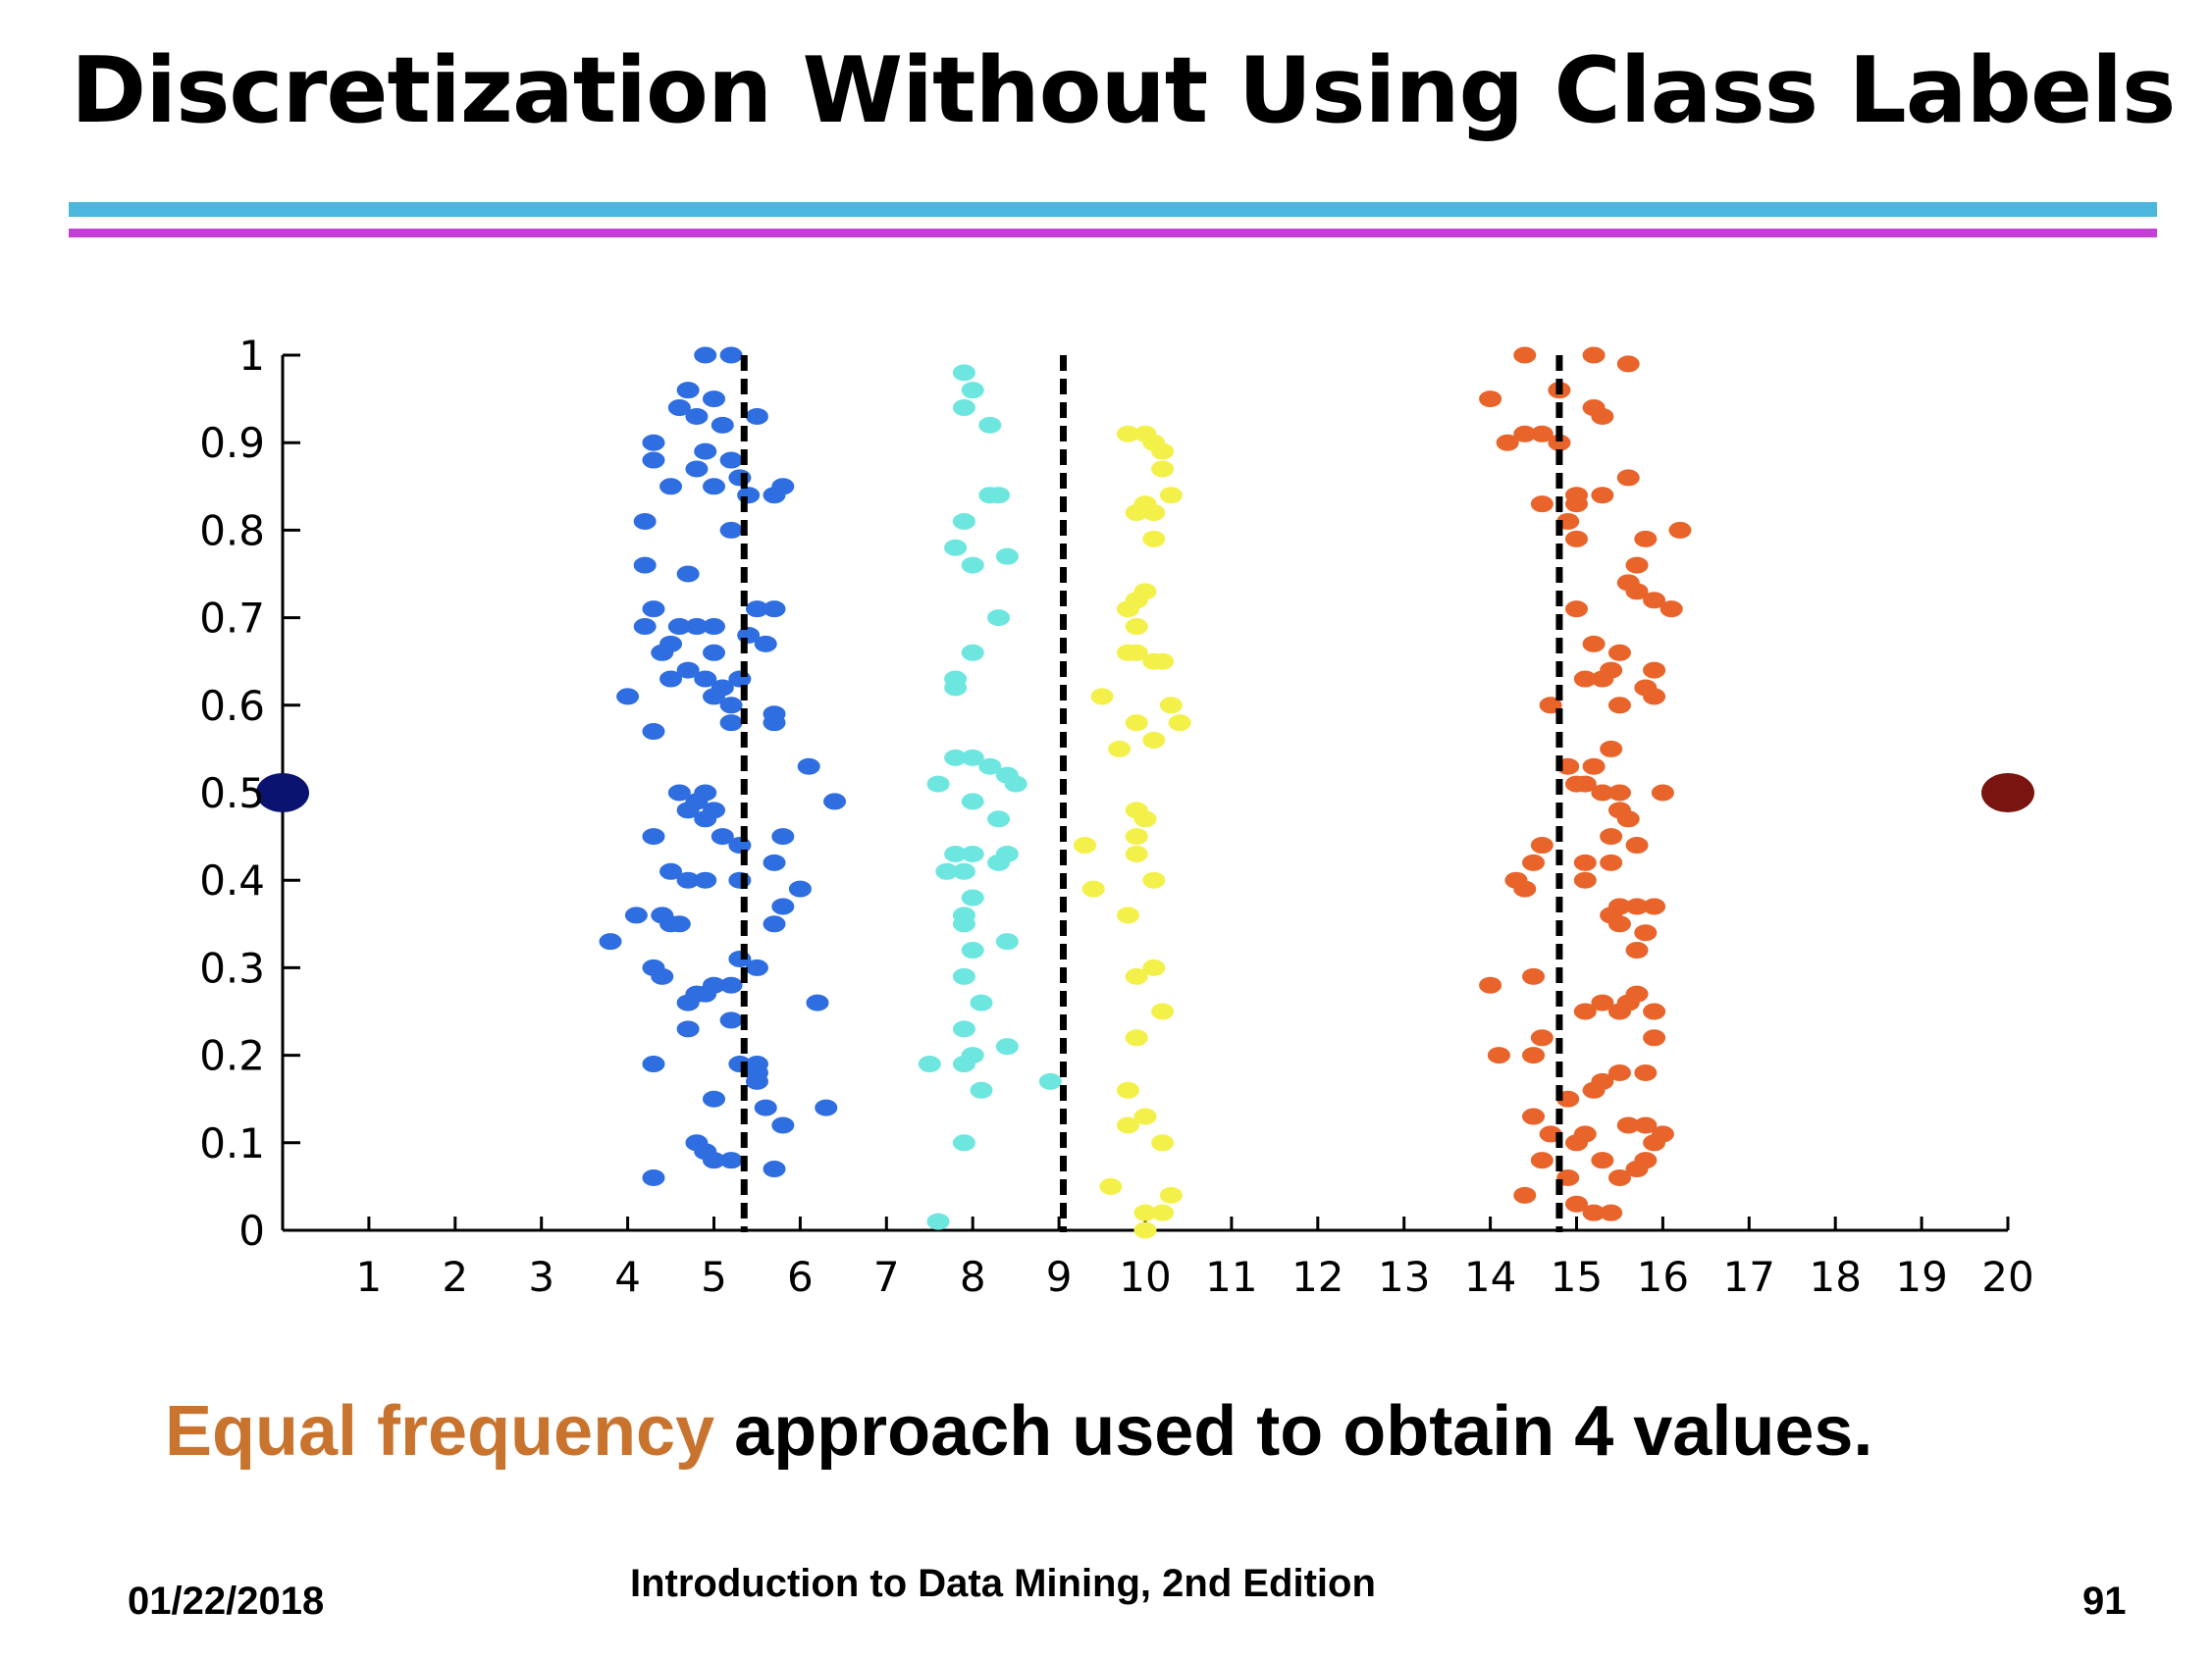 This screenshot has height=1660, width=2212. I want to click on x-tick-label: 19, so click(1921, 1277).